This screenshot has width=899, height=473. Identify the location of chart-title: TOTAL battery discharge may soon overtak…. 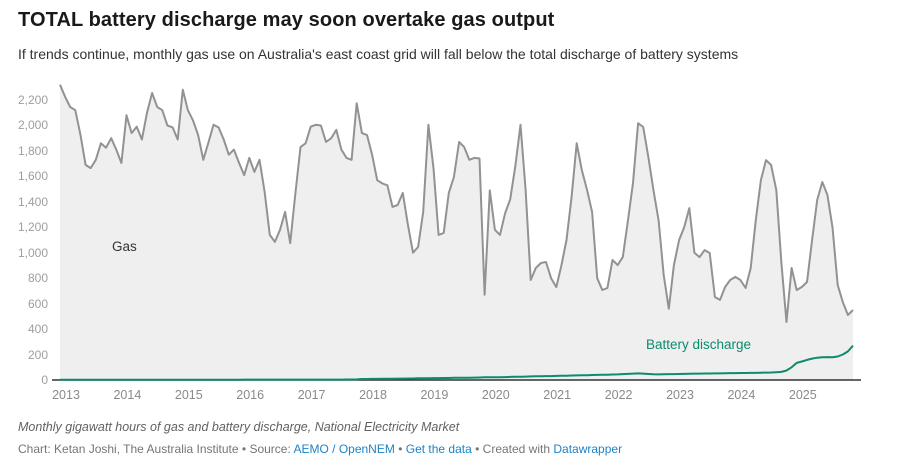
(286, 20).